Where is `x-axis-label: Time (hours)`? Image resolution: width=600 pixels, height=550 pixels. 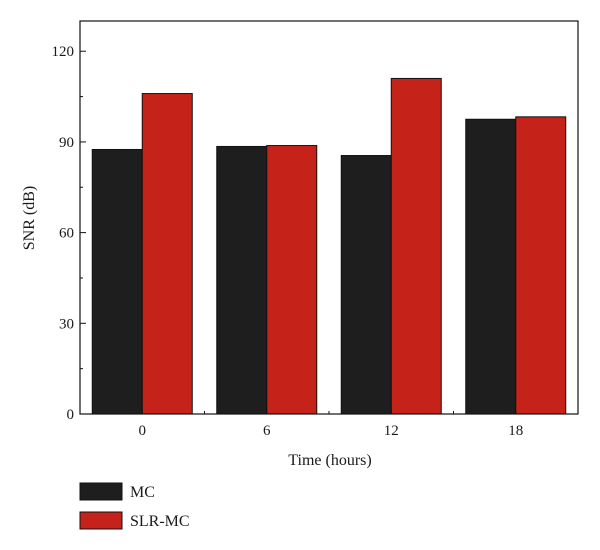
x-axis-label: Time (hours) is located at coordinates (329, 460).